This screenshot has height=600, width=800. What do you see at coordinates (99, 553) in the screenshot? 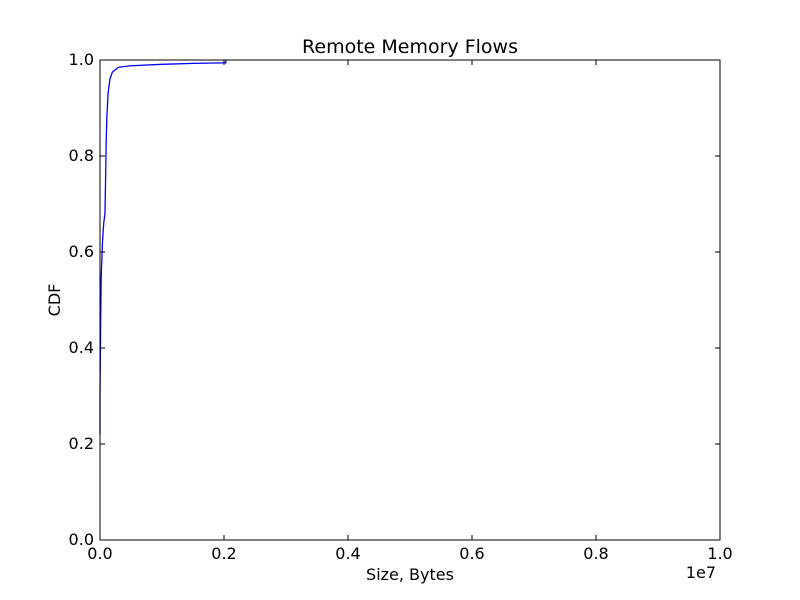
I see `x-tick-label: 0.0` at bounding box center [99, 553].